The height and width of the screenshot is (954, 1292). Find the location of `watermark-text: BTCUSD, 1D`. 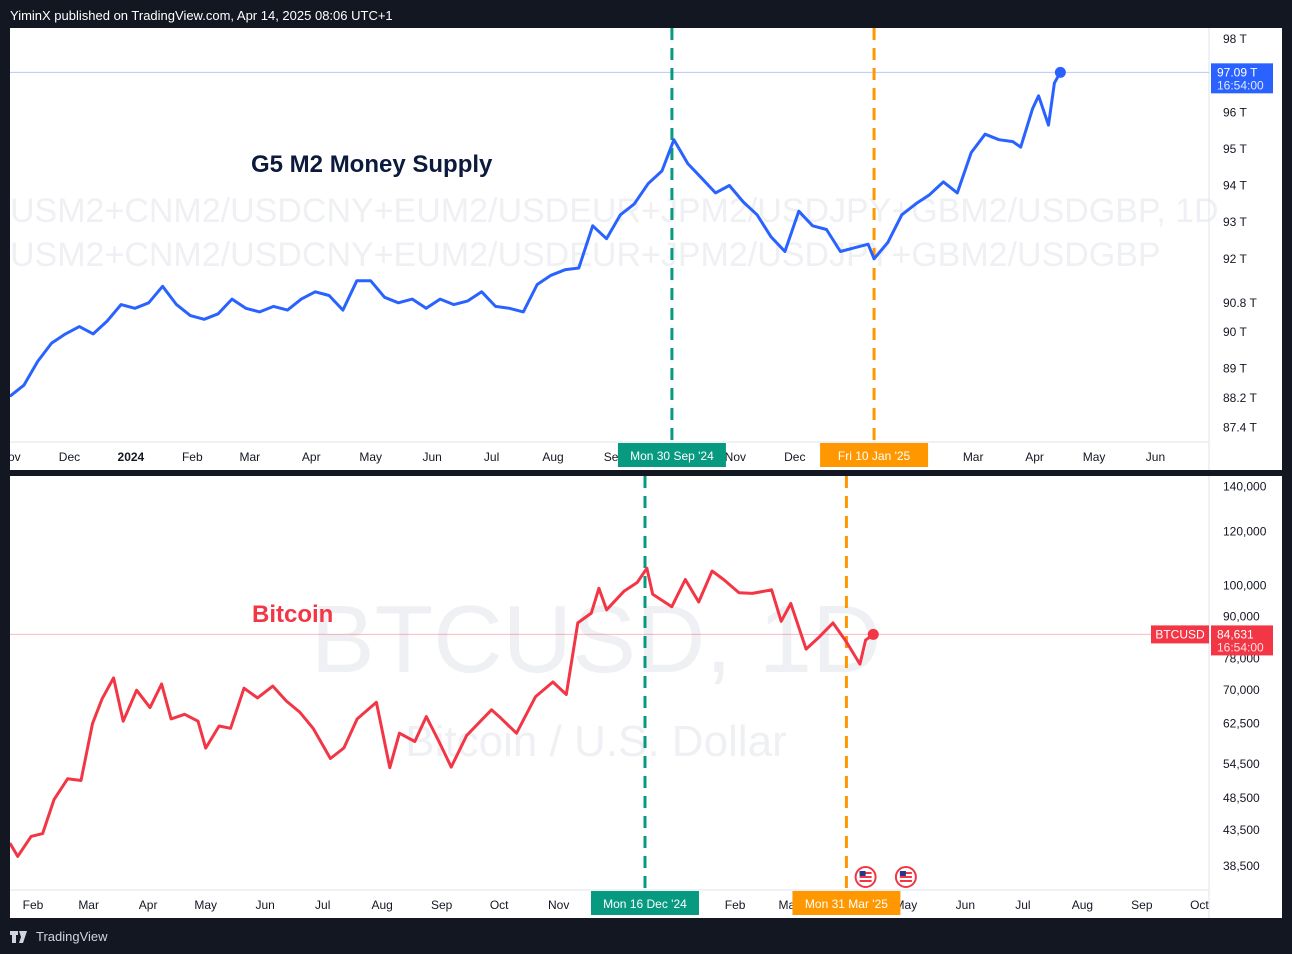

watermark-text: BTCUSD, 1D is located at coordinates (596, 639).